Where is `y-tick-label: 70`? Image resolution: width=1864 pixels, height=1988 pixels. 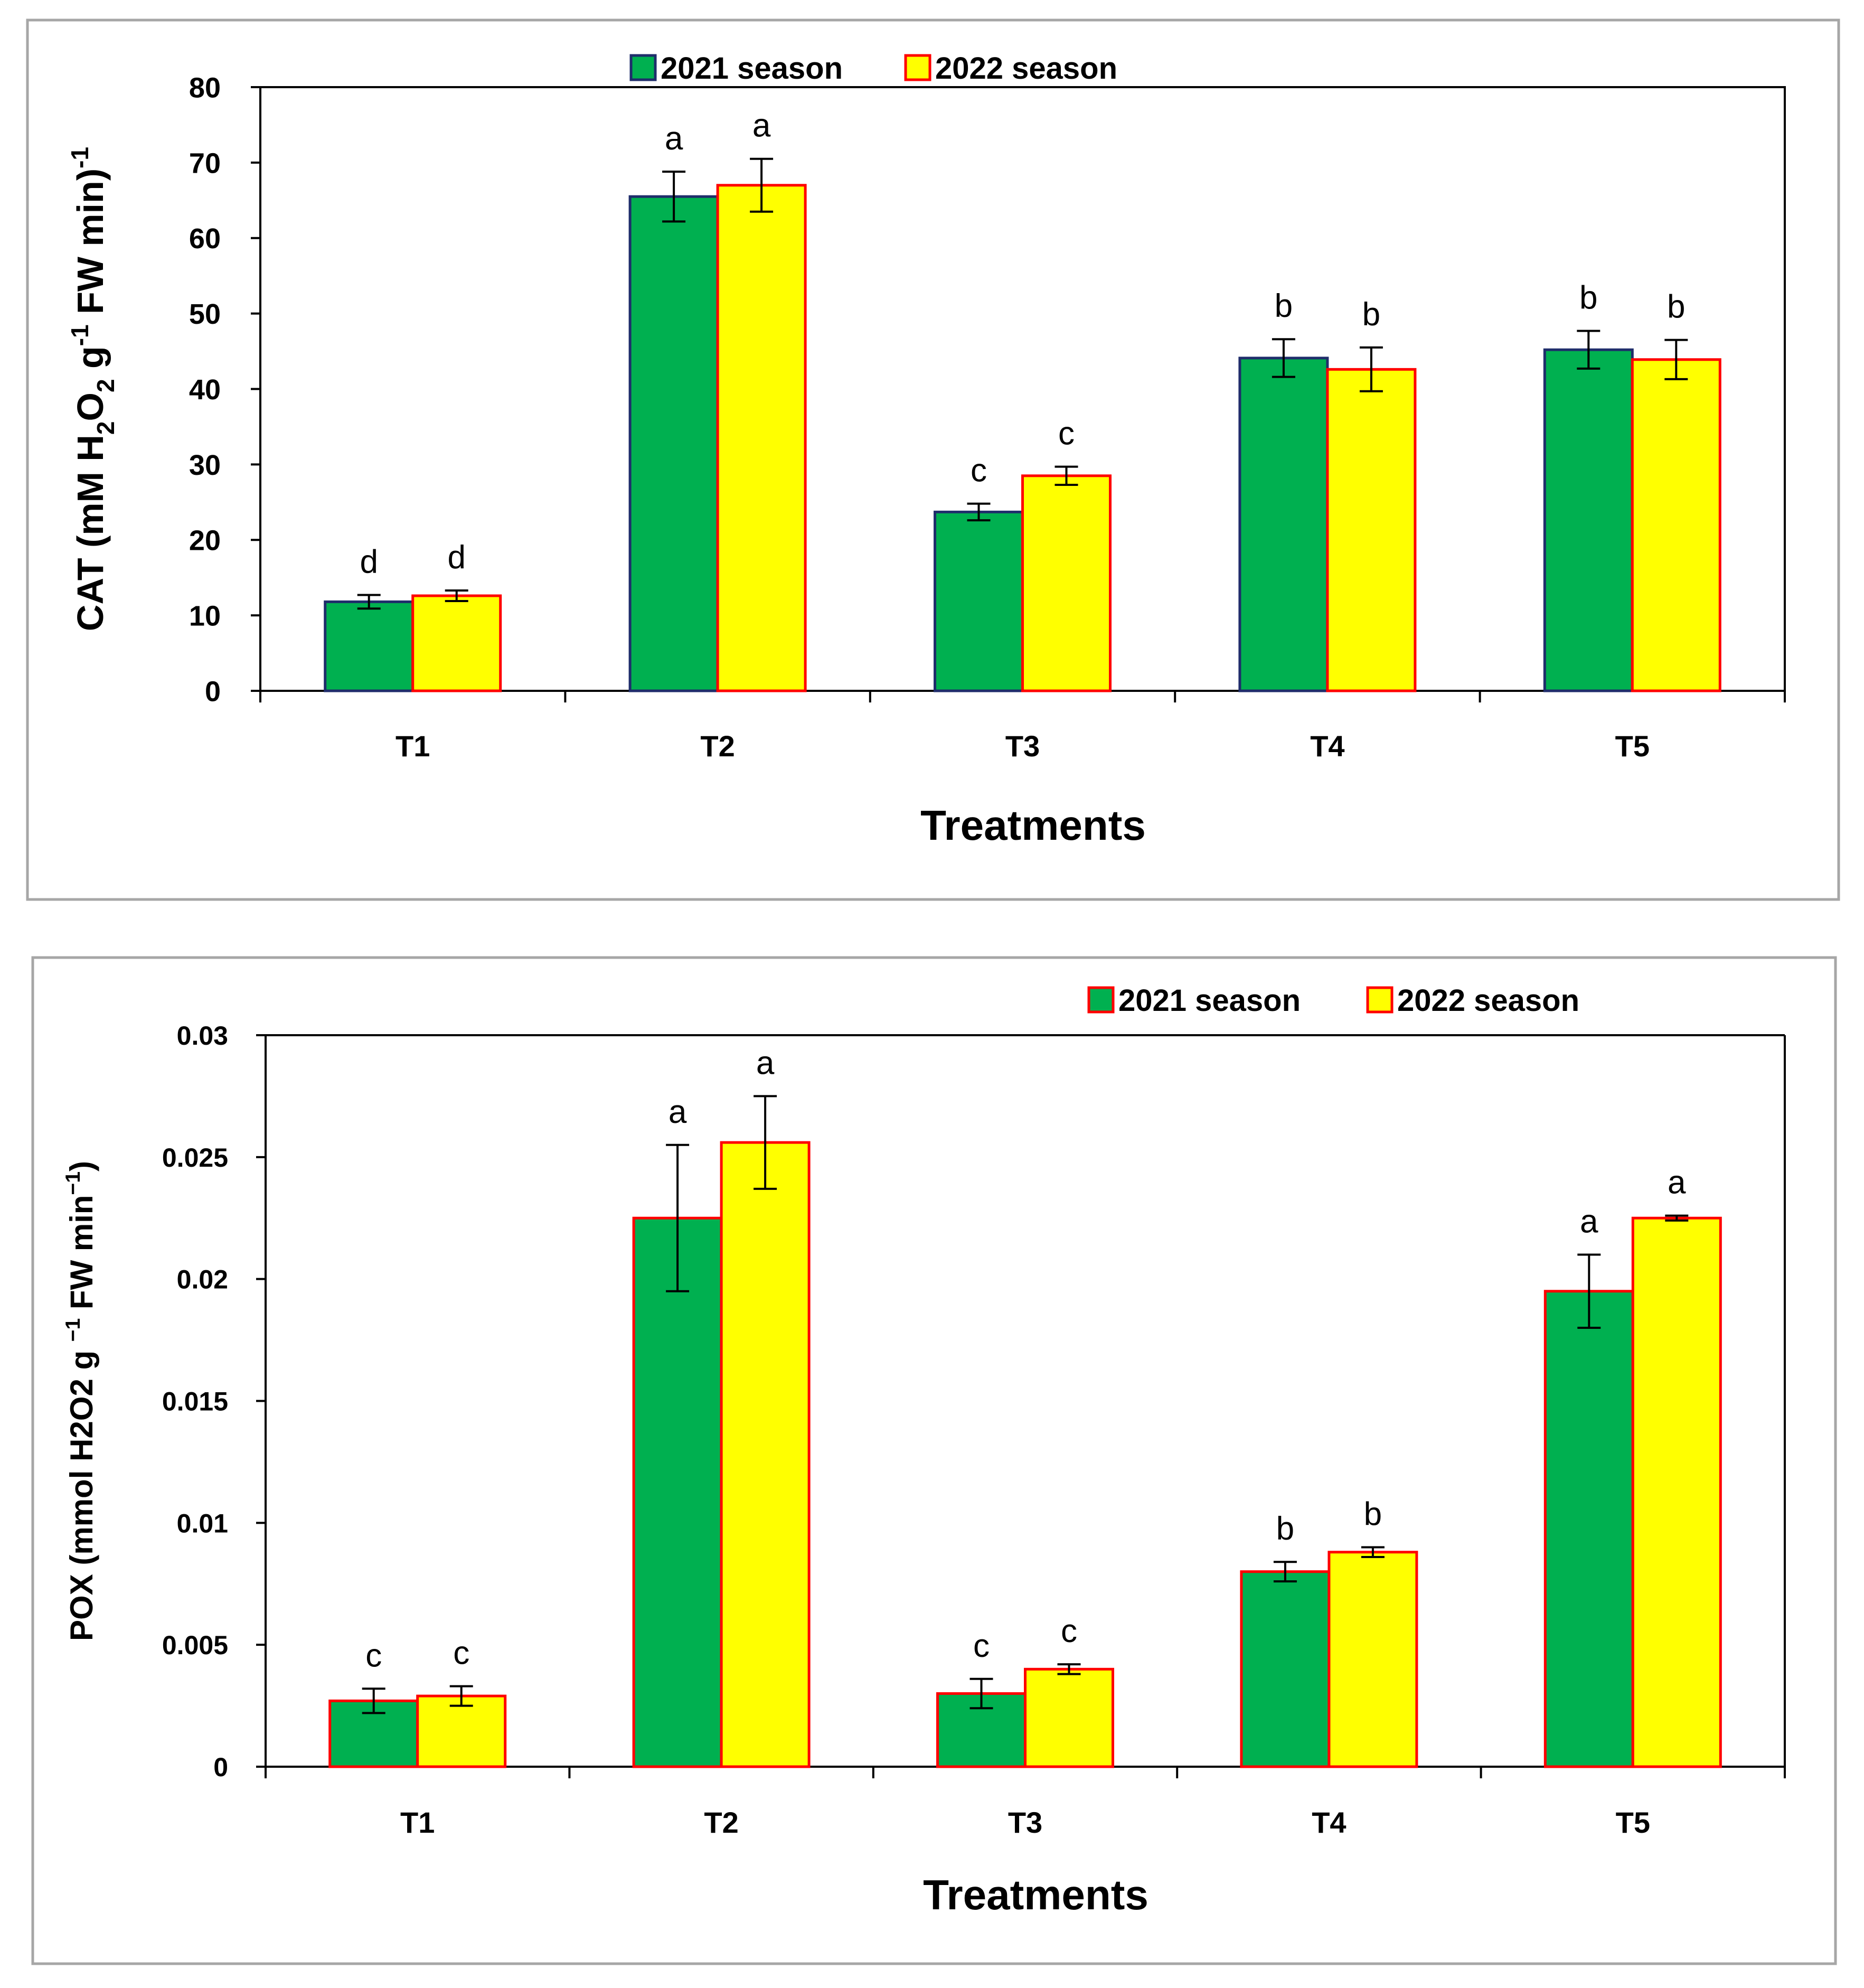 y-tick-label: 70 is located at coordinates (205, 163).